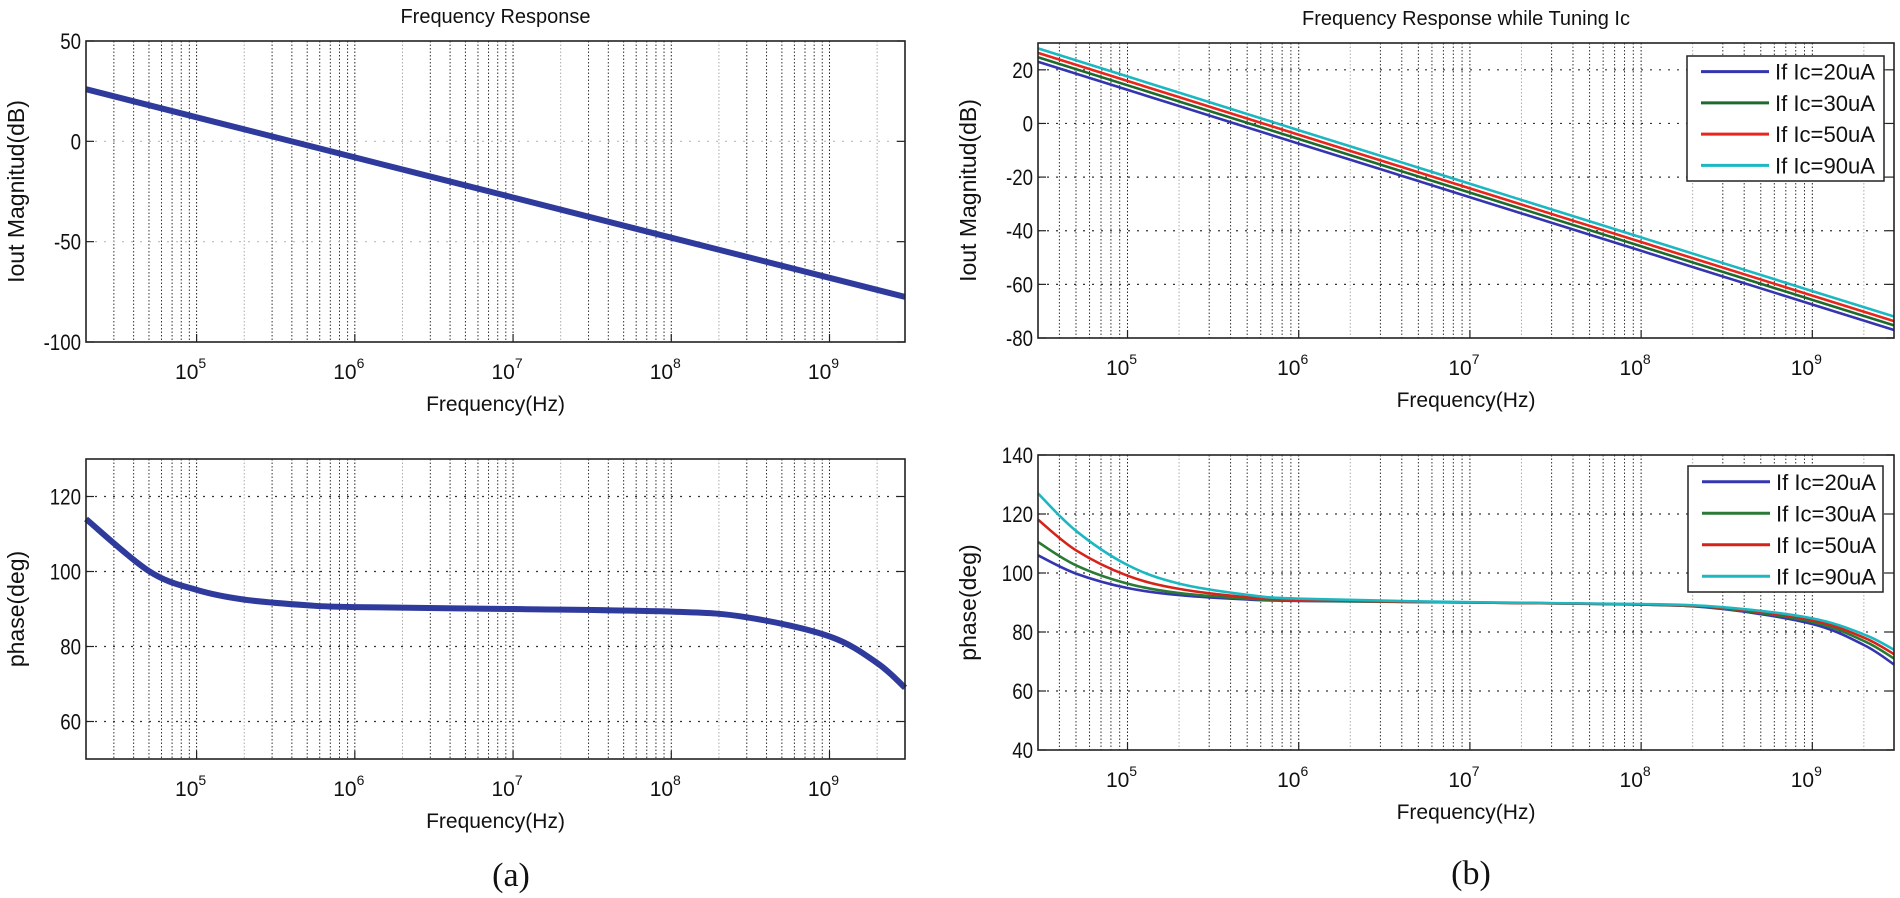 The width and height of the screenshot is (1900, 898). I want to click on y-tick-label: 20, so click(1022, 71).